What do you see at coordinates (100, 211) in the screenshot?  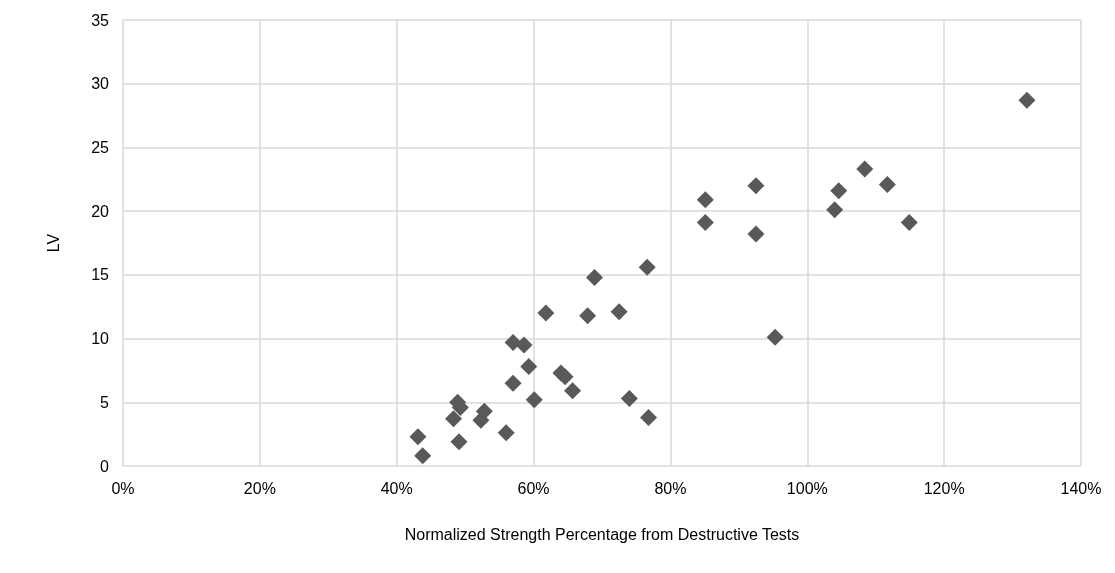 I see `y-tick-label: 20` at bounding box center [100, 211].